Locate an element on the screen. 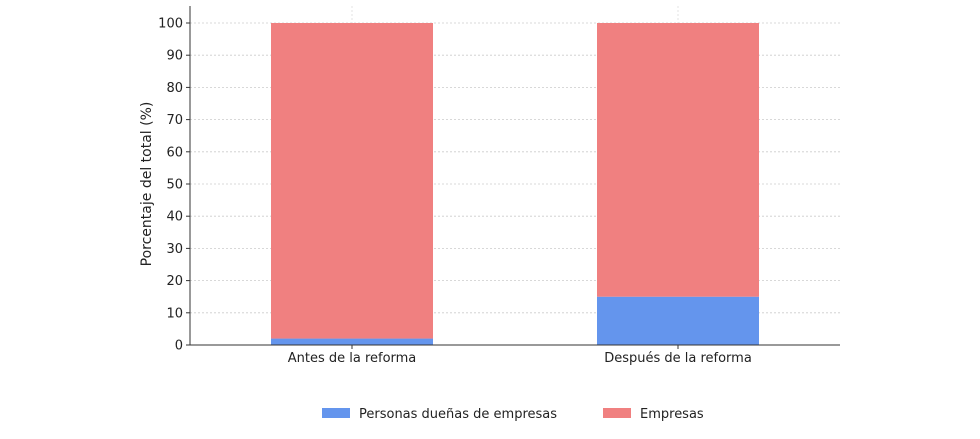 Image resolution: width=980 pixels, height=439 pixels. y-tick-label: 20 is located at coordinates (174, 281).